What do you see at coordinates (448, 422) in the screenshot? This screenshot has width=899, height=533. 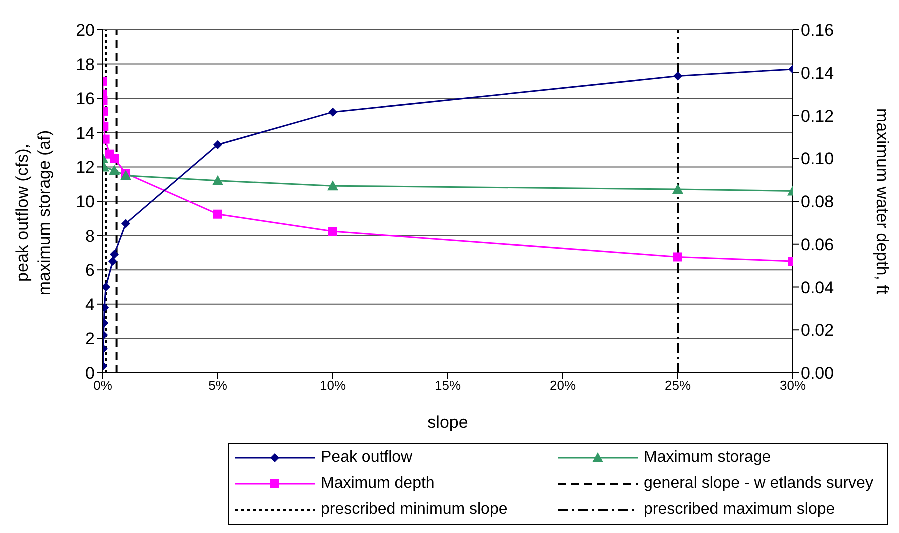 I see `x-axis-title: slope` at bounding box center [448, 422].